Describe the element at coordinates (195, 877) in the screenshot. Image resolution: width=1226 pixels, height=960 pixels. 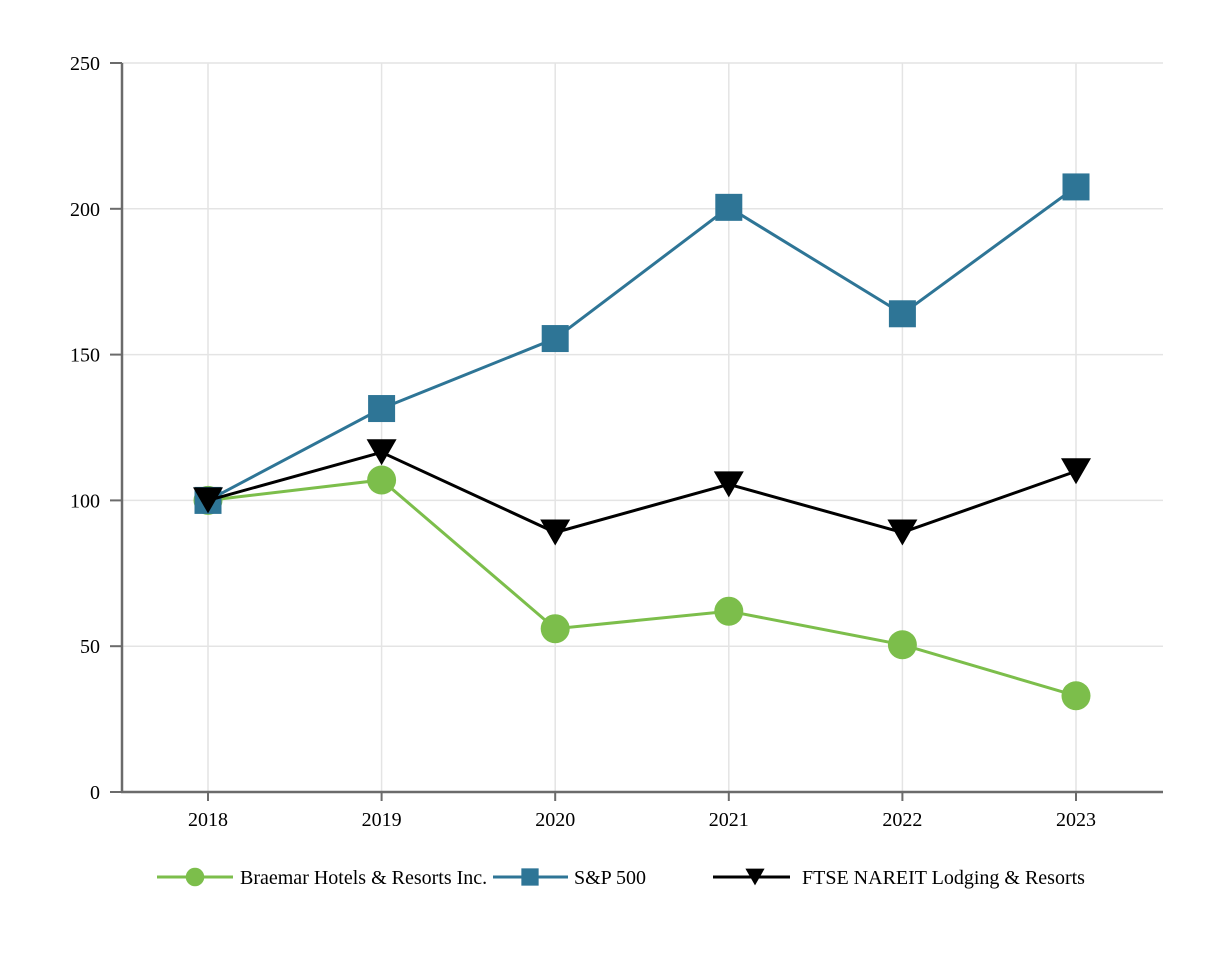
I see `legend-circle-icon` at that location.